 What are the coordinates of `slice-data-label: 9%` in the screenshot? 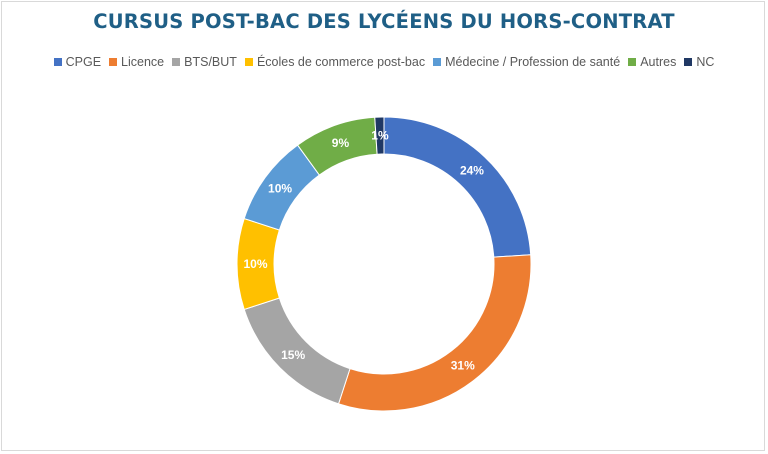 It's located at (341, 143).